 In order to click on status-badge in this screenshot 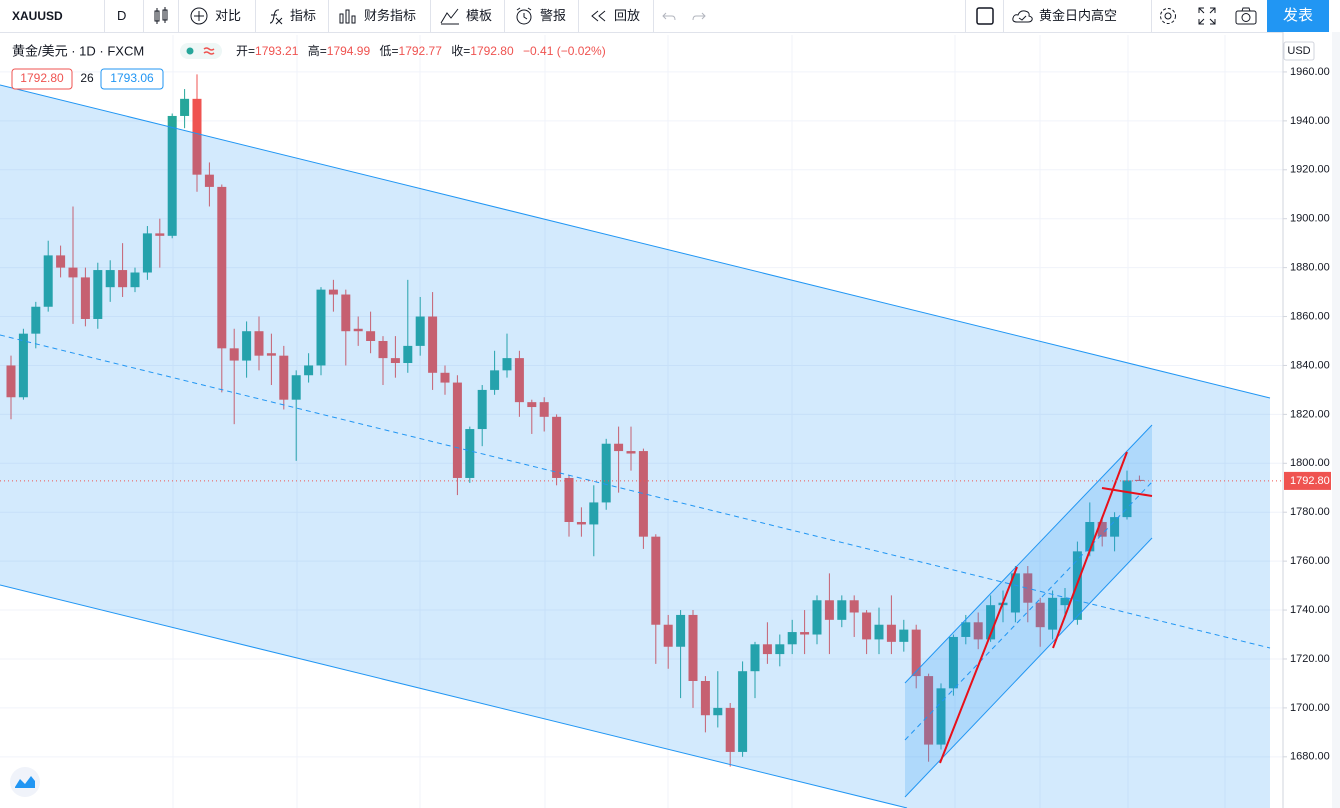, I will do `click(201, 51)`.